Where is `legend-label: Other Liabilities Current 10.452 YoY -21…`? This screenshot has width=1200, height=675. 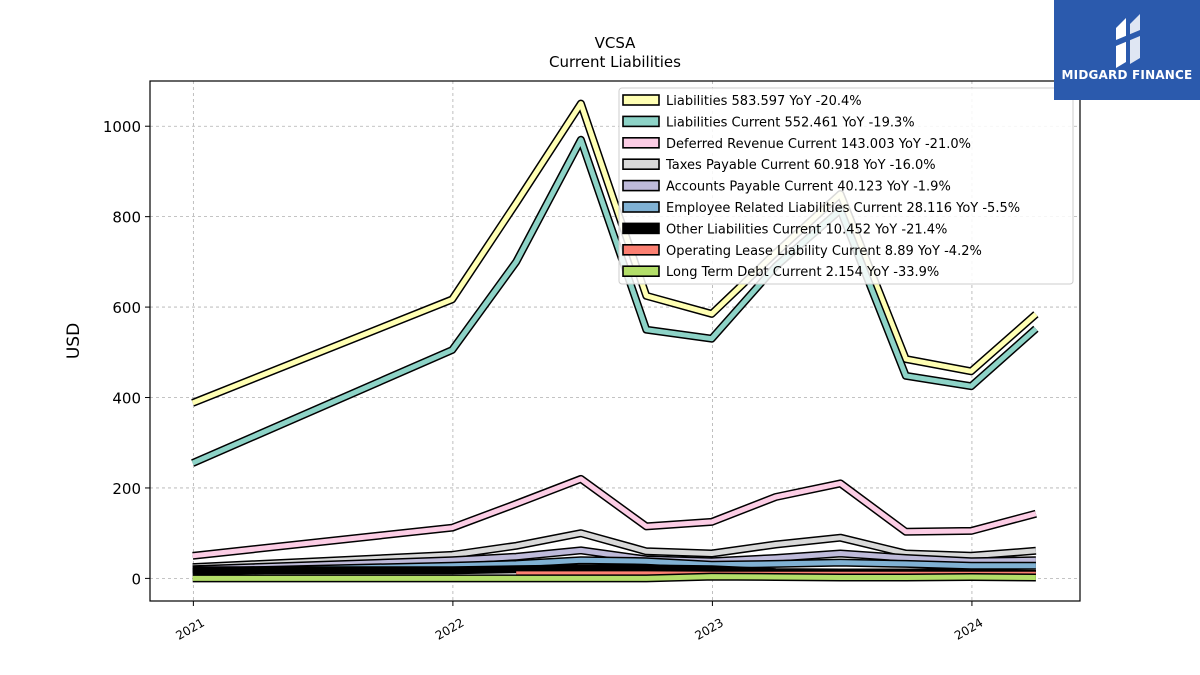 legend-label: Other Liabilities Current 10.452 YoY -21… is located at coordinates (806, 229).